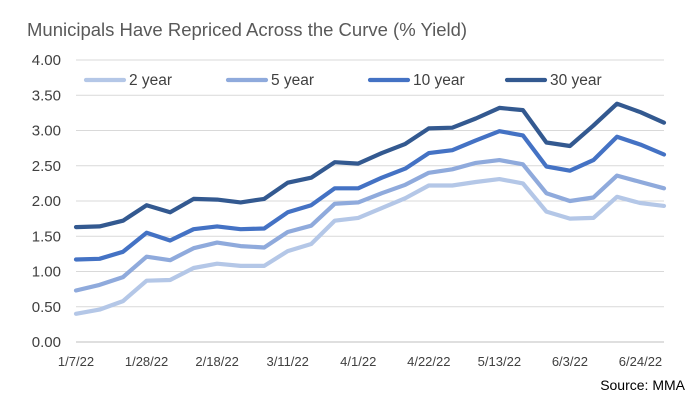  Describe the element at coordinates (46, 236) in the screenshot. I see `y-tick-label: 1.50` at that location.